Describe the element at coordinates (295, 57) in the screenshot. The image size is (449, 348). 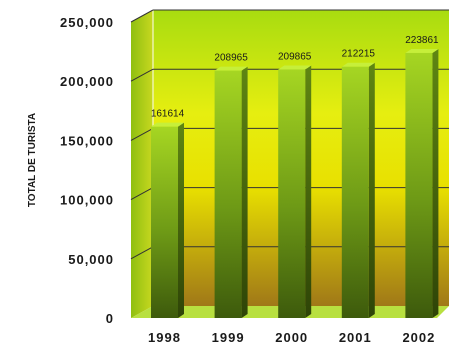
I see `data-label: 209865` at that location.